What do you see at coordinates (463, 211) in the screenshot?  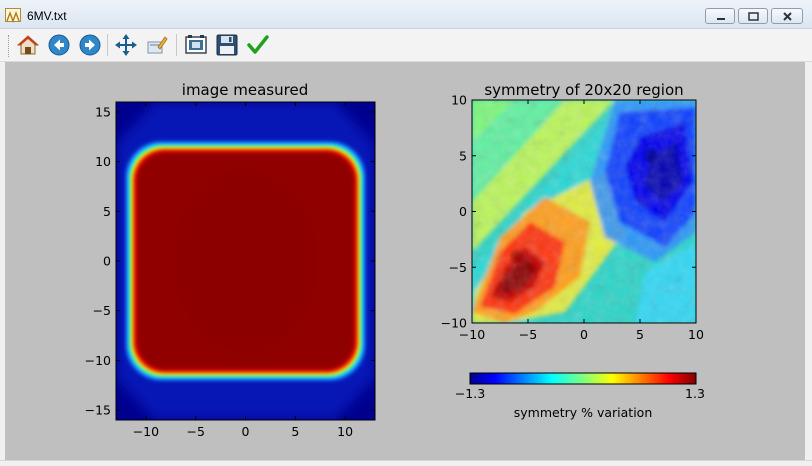 I see `chart2-ytick-label: 0` at bounding box center [463, 211].